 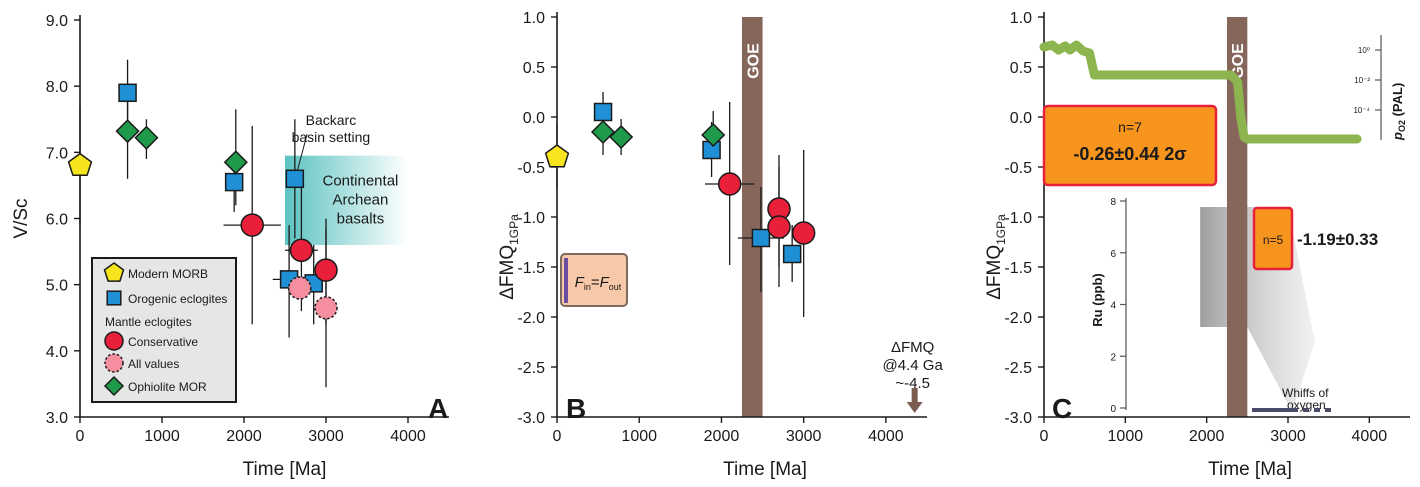 What do you see at coordinates (57, 220) in the screenshot?
I see `panel-a-y-tick-label: 6.0` at bounding box center [57, 220].